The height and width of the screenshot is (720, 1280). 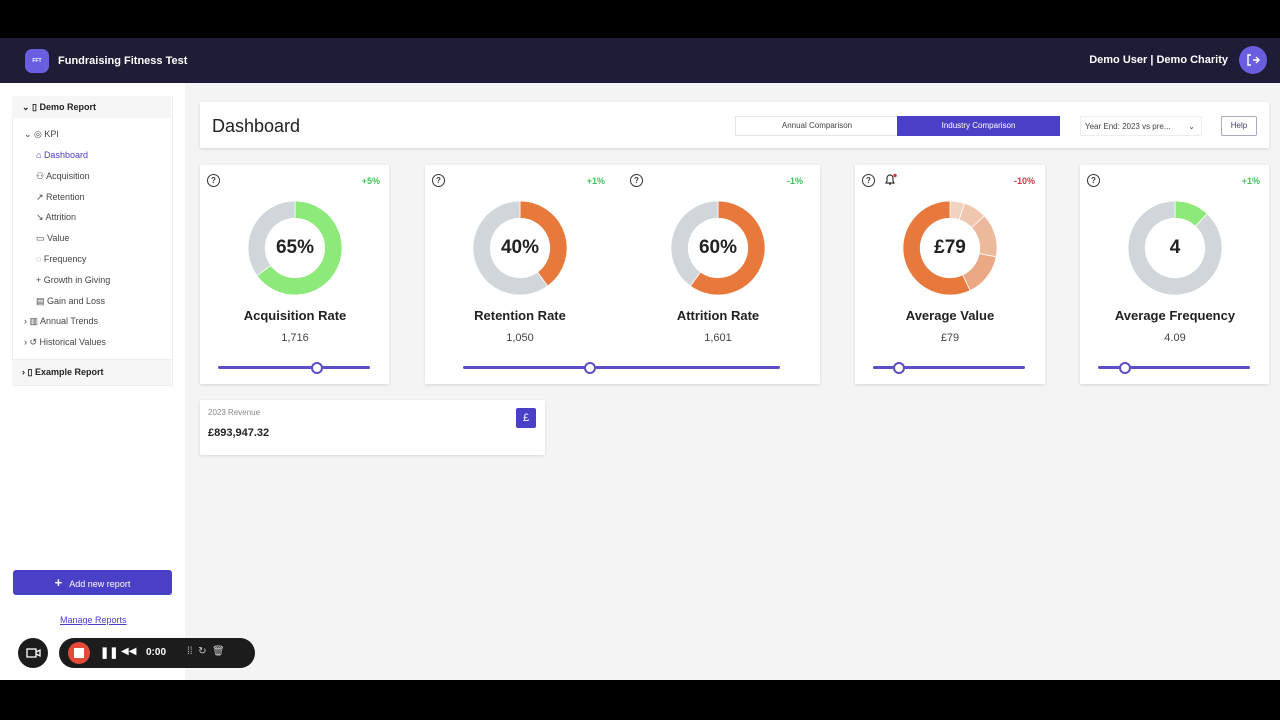 I want to click on recorder-bar: ❚❚ ◀◀ 0:00 ⁞⁞ ↻ 🗑, so click(x=157, y=653).